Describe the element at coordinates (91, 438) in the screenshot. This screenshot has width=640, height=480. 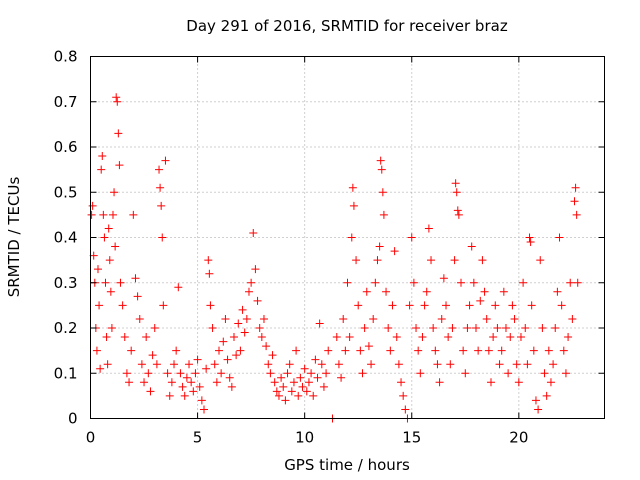
I see `x-tick-label: 0` at that location.